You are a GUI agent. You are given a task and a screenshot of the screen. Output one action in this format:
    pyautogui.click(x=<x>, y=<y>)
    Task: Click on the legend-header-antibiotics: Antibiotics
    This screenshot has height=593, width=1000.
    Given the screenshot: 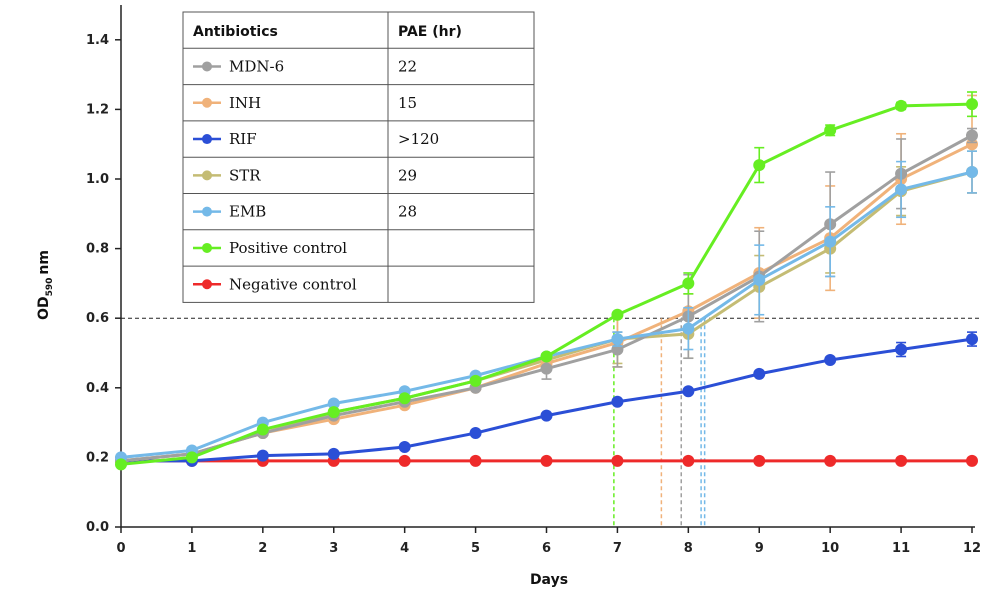 What is the action you would take?
    pyautogui.click(x=235, y=32)
    